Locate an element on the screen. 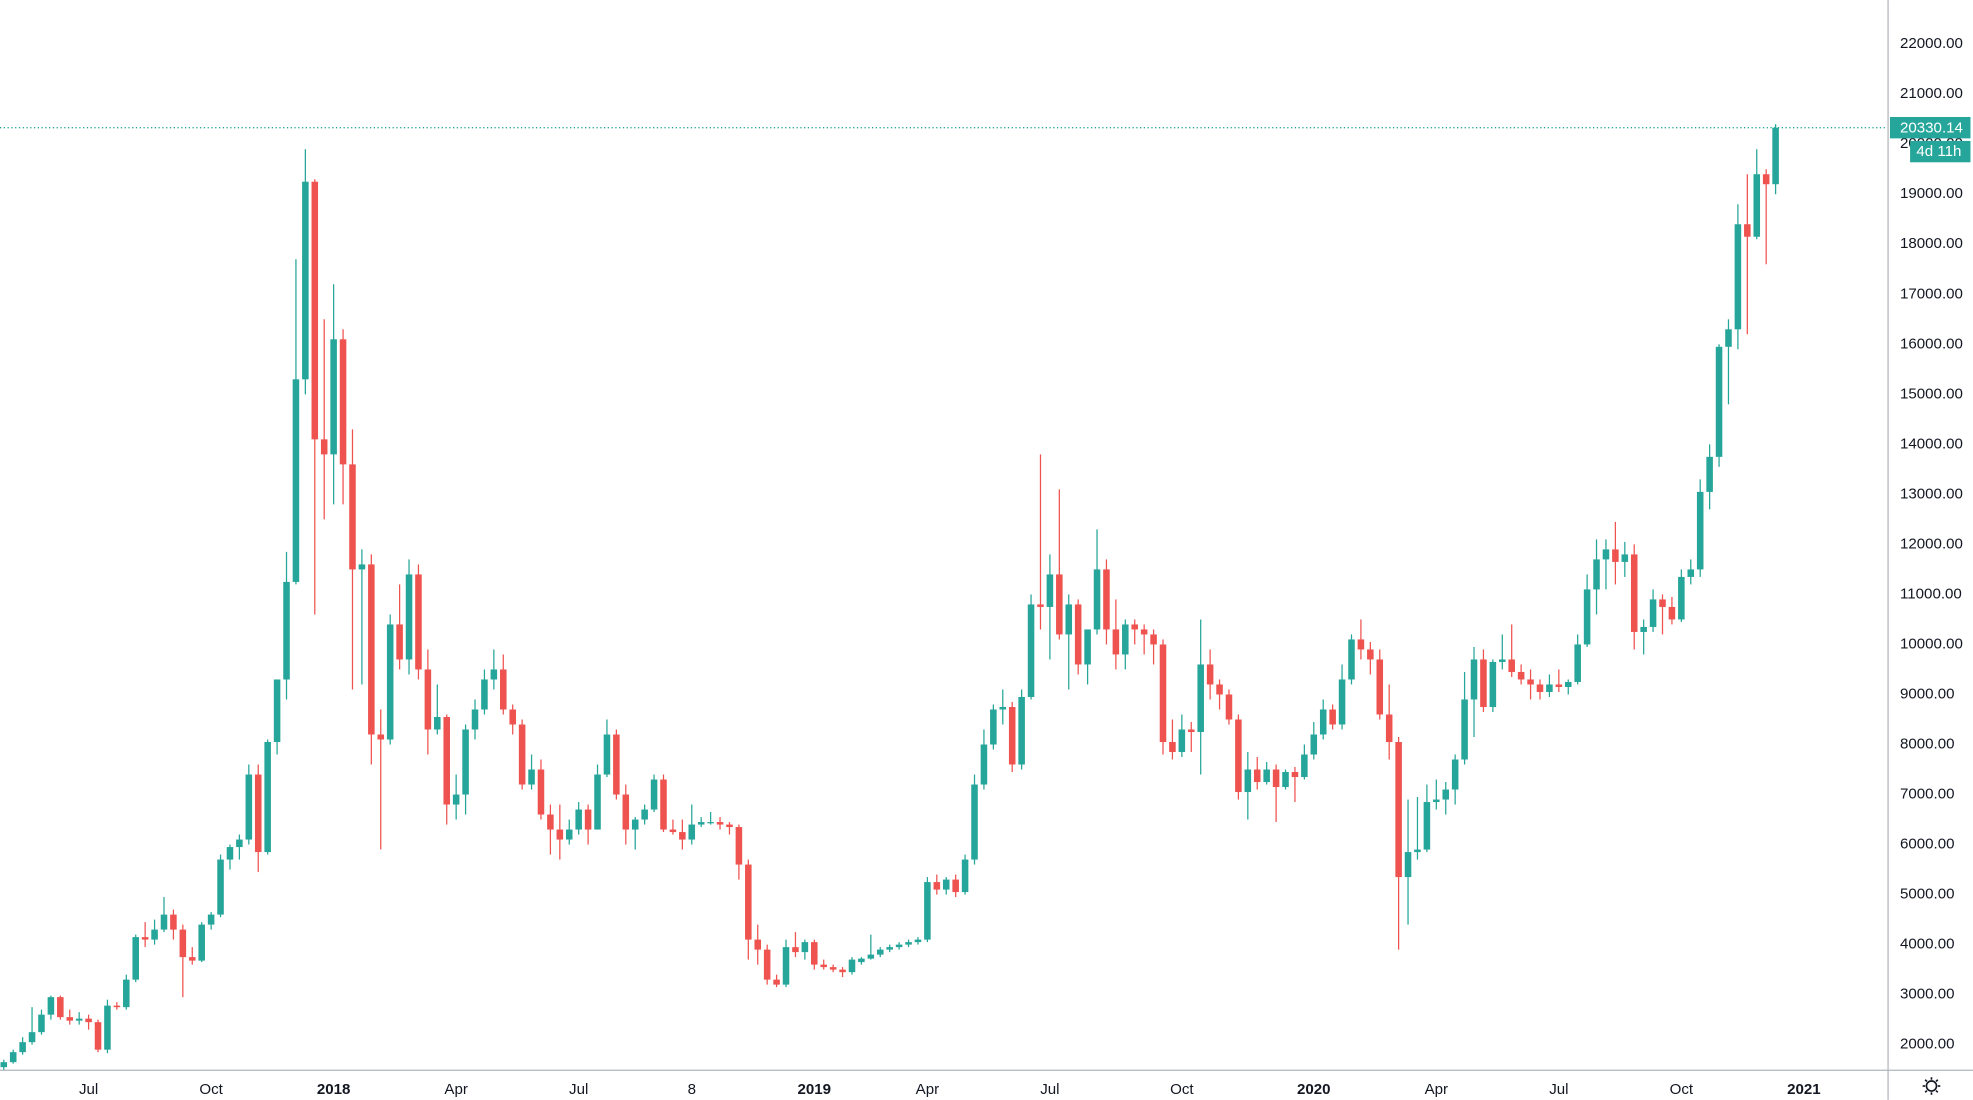 The image size is (1973, 1100). settings-icon is located at coordinates (1931, 1086).